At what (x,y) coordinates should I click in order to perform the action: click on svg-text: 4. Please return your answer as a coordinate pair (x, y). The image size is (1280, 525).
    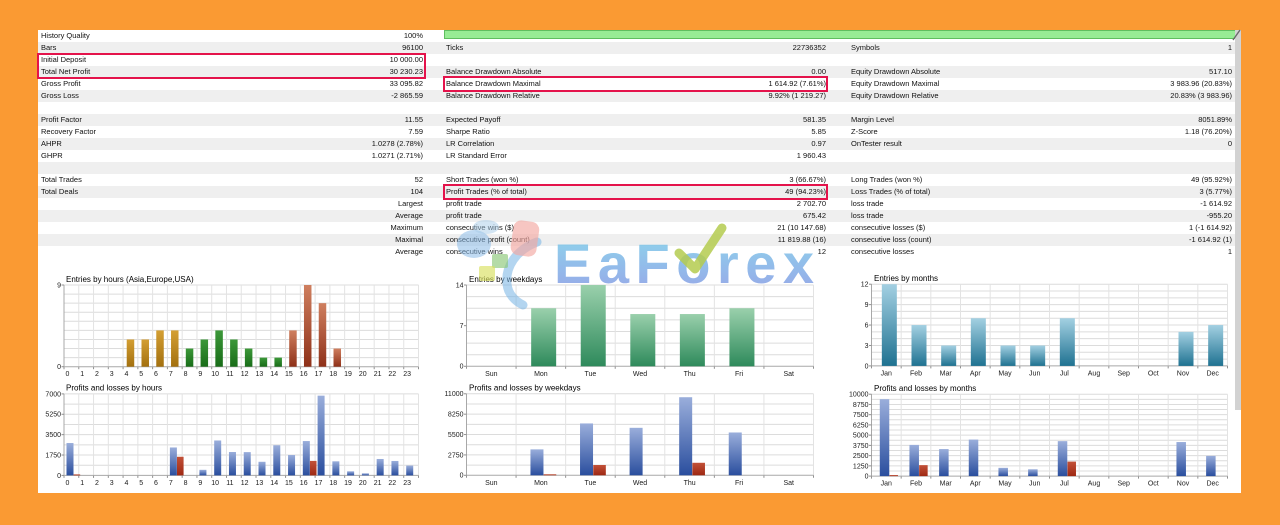
    Looking at the image, I should click on (127, 374).